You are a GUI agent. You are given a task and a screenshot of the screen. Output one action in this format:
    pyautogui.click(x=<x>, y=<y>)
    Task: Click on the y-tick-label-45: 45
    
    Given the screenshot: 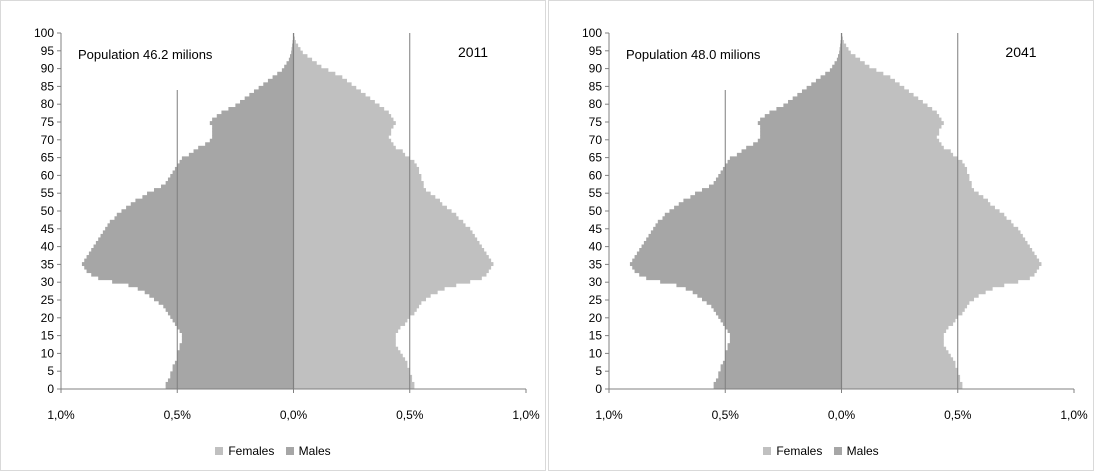 What is the action you would take?
    pyautogui.click(x=596, y=229)
    